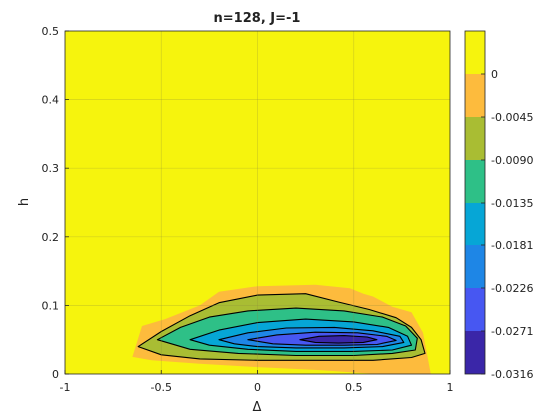  What do you see at coordinates (55, 203) in the screenshot?
I see `y-axis-ticks: 0 0.1 0.2 0.3 0.4 0.5` at bounding box center [55, 203].